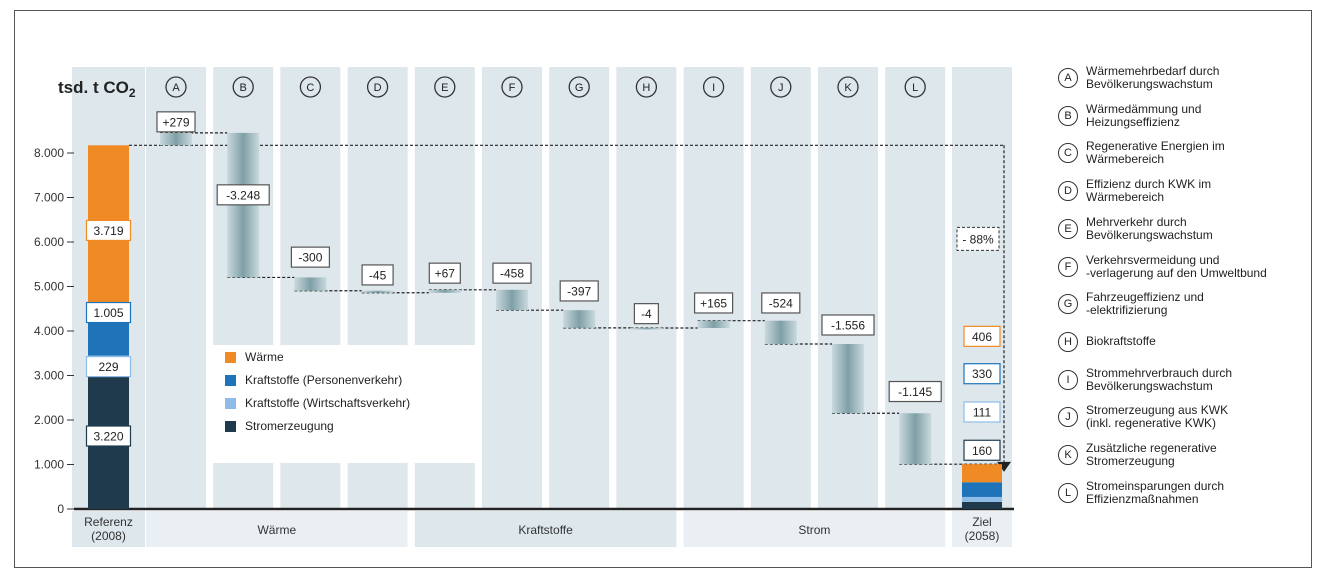 This screenshot has width=1323, height=579. What do you see at coordinates (243, 195) in the screenshot?
I see `step-value-label: -3.248` at bounding box center [243, 195].